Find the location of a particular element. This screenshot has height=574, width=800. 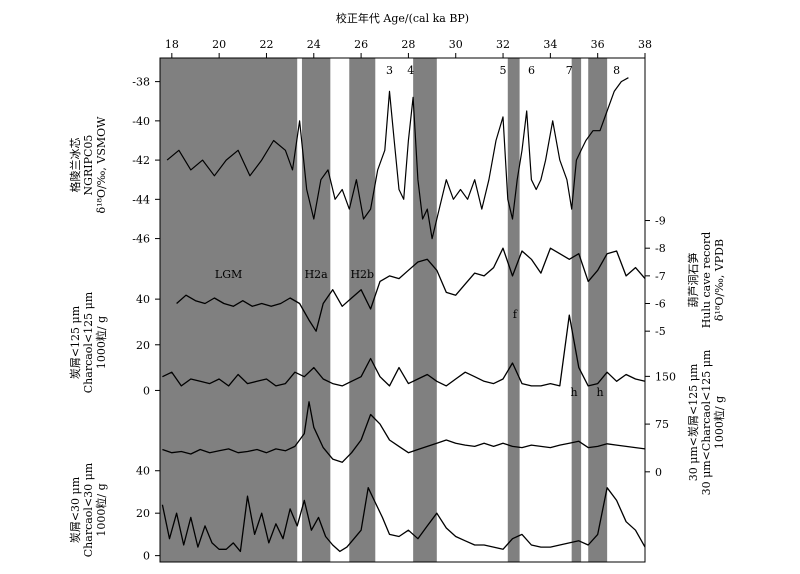

charcoal_lt30-tick-label: 20 is located at coordinates (143, 513).